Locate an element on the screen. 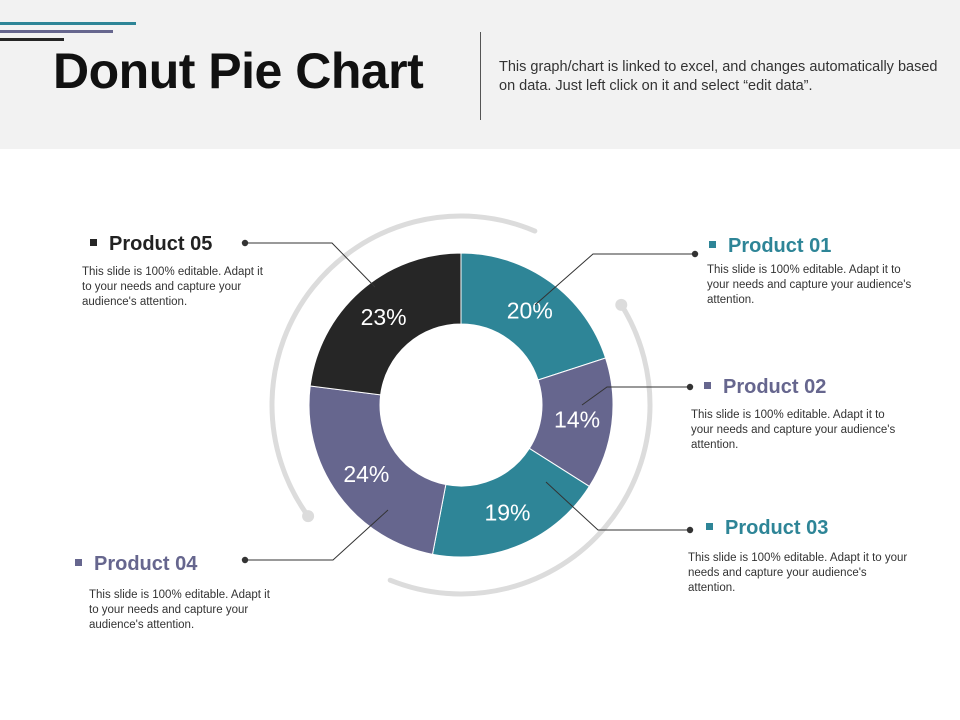  legend-title-text: Product 03 is located at coordinates (777, 528).